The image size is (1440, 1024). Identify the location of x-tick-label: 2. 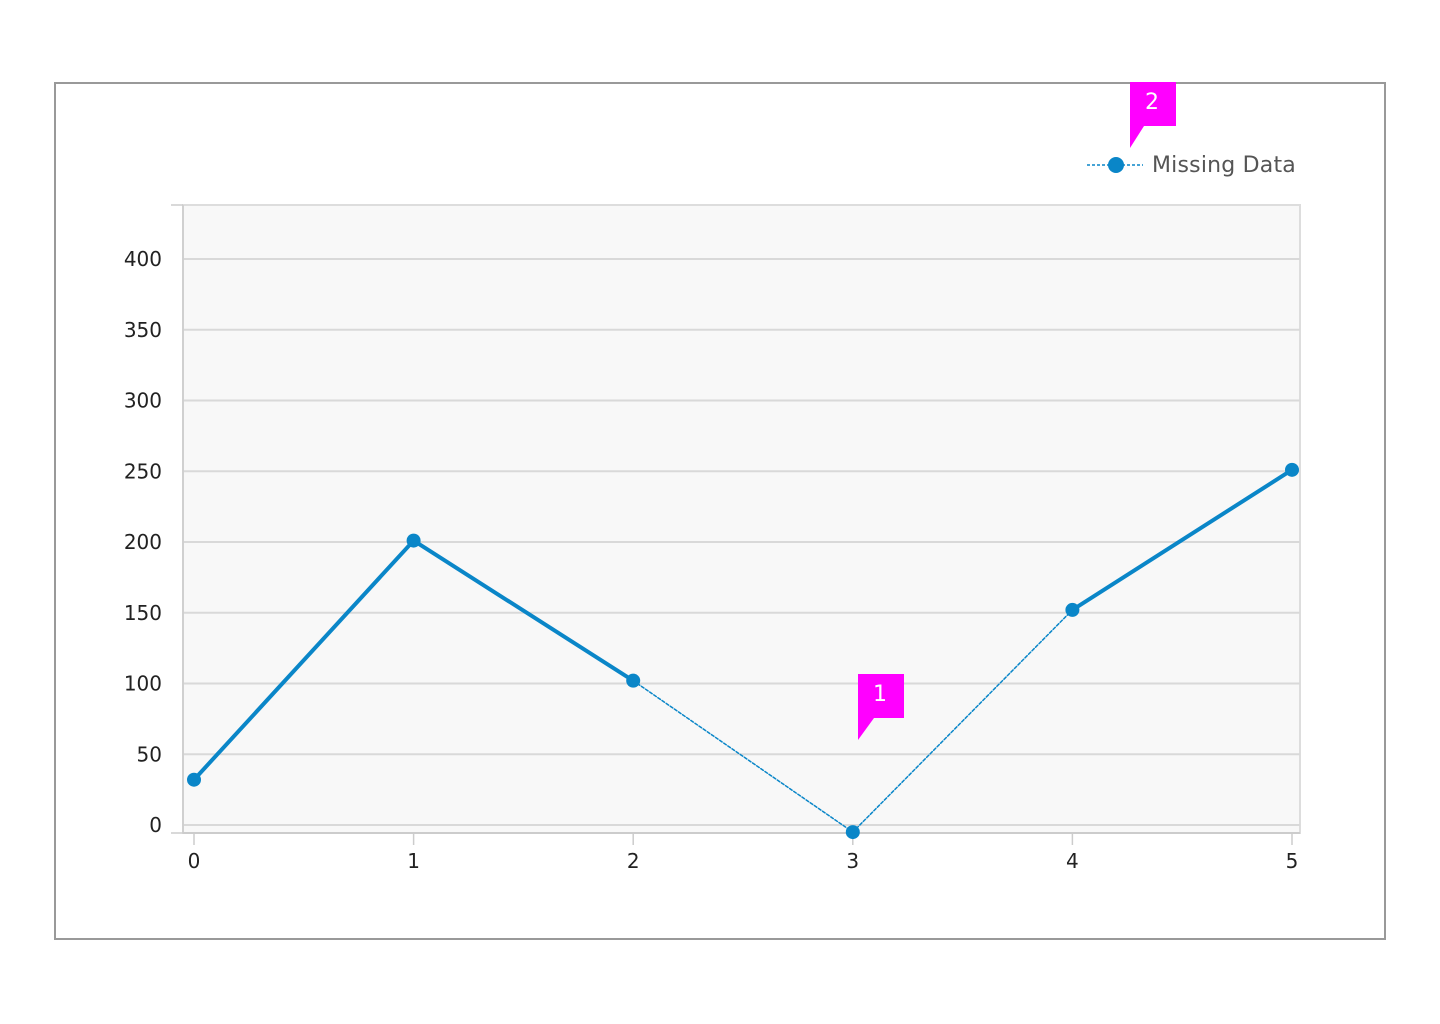
(633, 861).